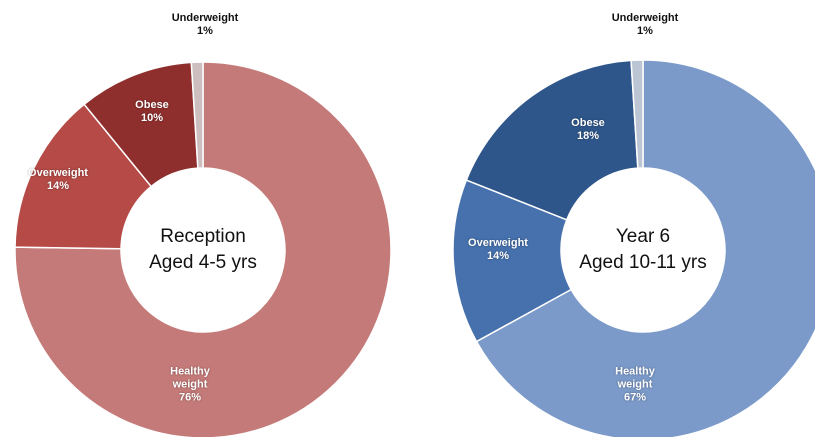  Describe the element at coordinates (643, 236) in the screenshot. I see `chart-title: Year 6` at that location.